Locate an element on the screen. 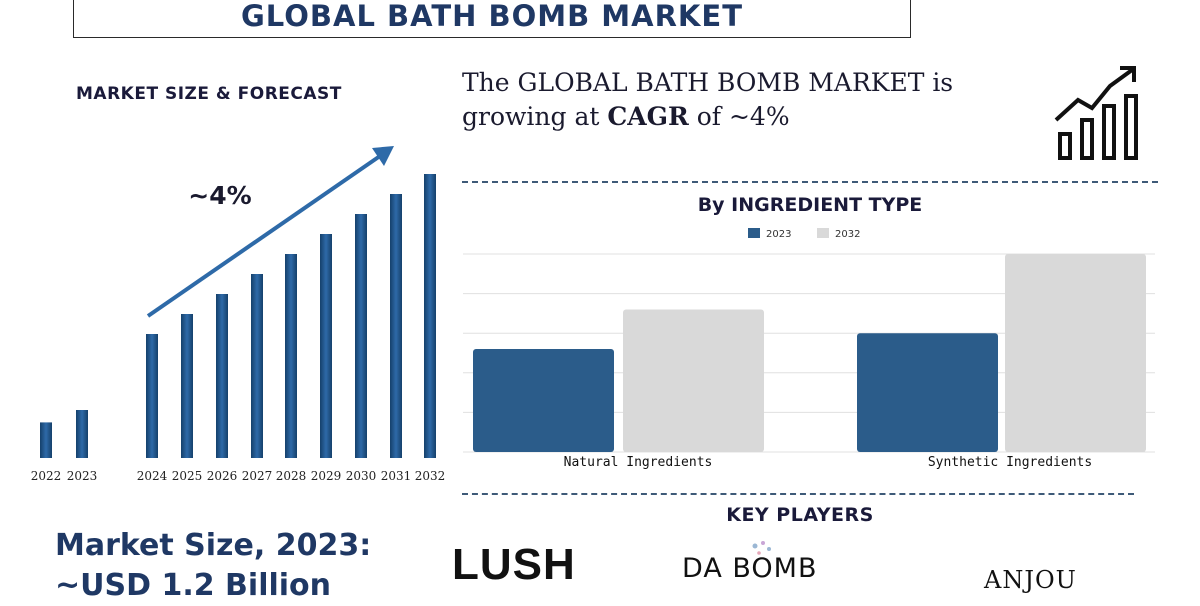 This screenshot has height=606, width=1200. legend-label-2032: 2032 is located at coordinates (847, 234).